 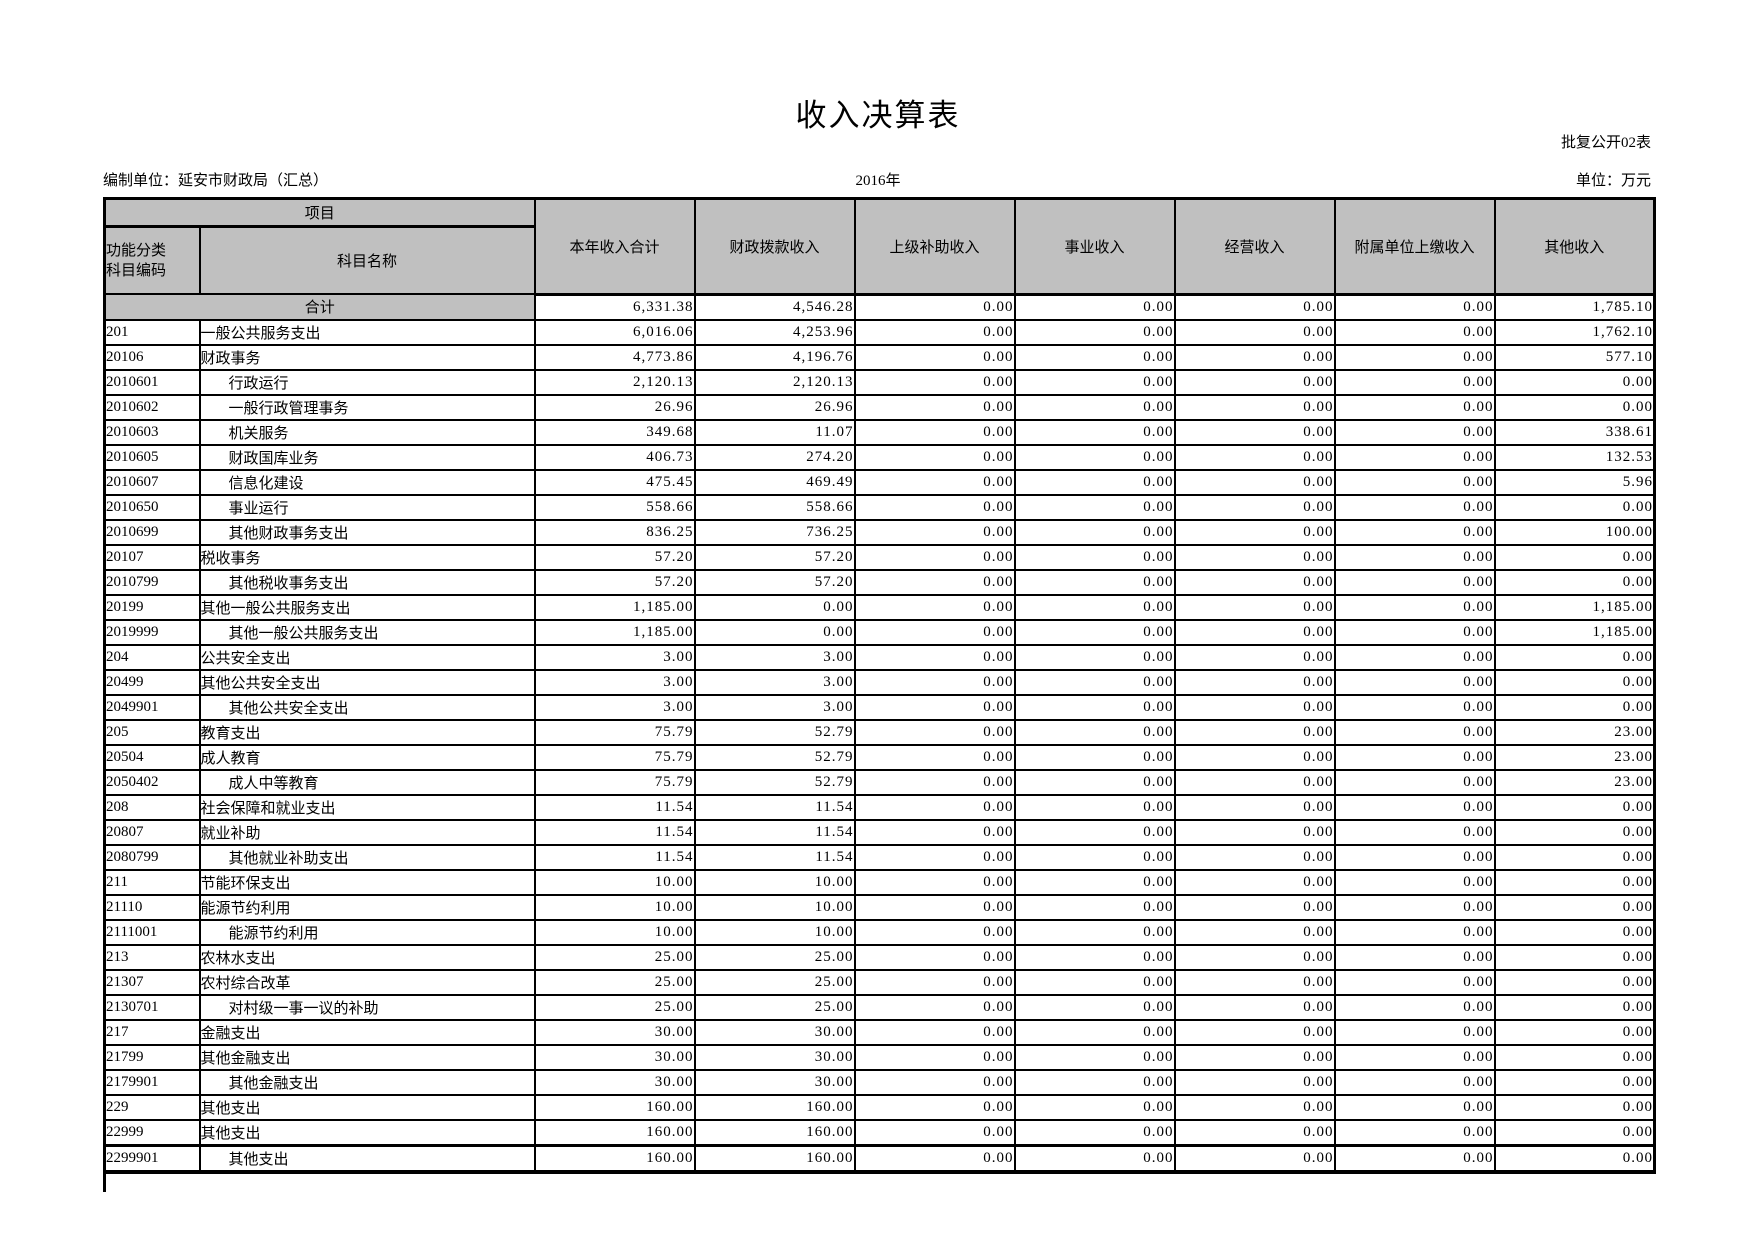 What do you see at coordinates (152, 432) in the screenshot?
I see `row-code: 2010603` at bounding box center [152, 432].